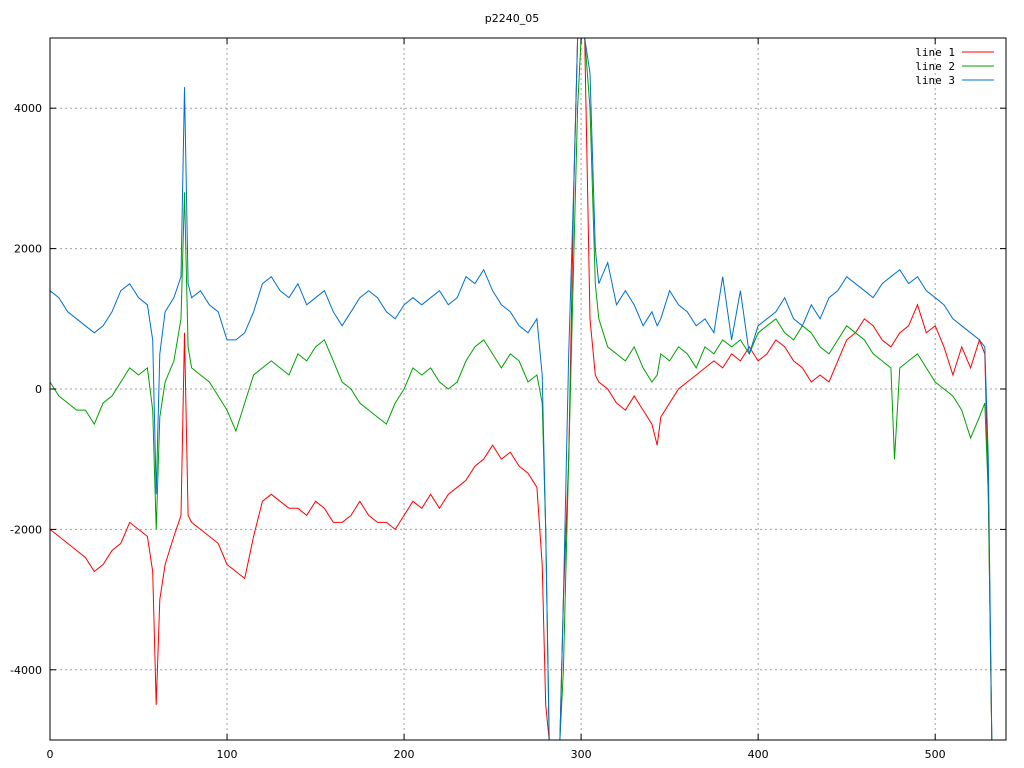  I want to click on x-tick-labels: 0 100 200 300 400 500, so click(496, 754).